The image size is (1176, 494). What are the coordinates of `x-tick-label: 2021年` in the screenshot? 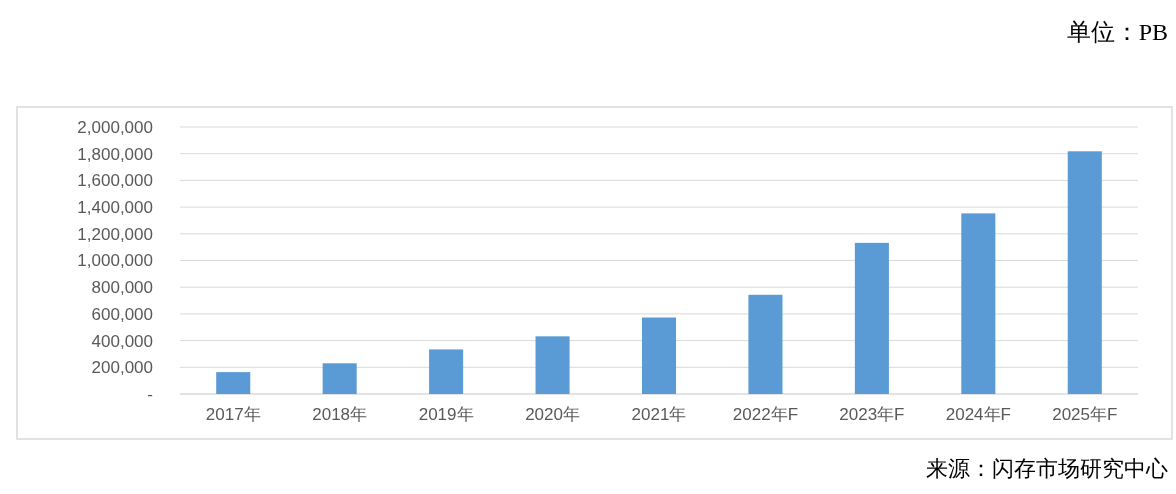 It's located at (659, 414).